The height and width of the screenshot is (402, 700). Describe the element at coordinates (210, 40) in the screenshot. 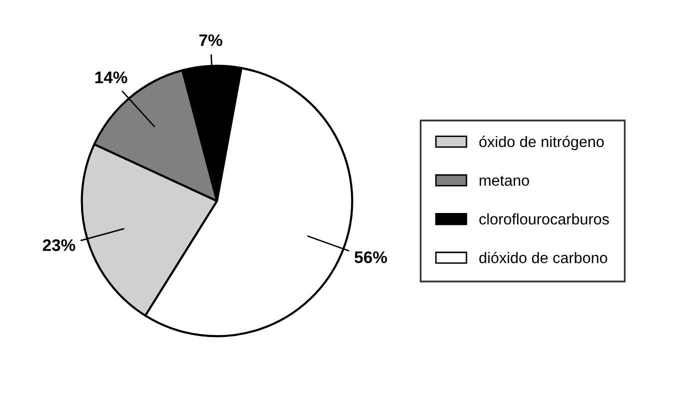

I see `data-label: 7%` at that location.